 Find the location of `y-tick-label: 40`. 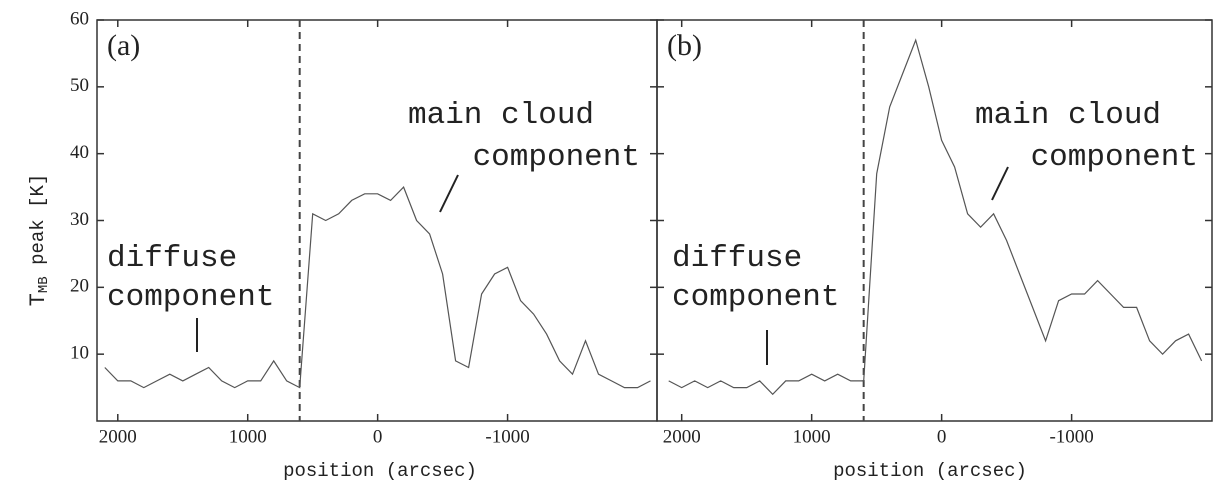

y-tick-label: 40 is located at coordinates (79, 152).